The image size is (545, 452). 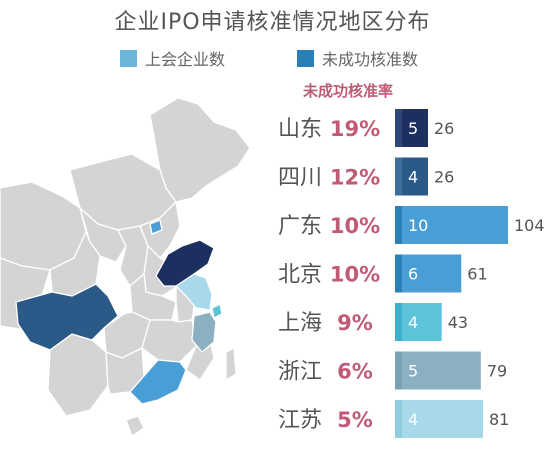 What do you see at coordinates (355, 420) in the screenshot?
I see `rejection-rate-label: 5%` at bounding box center [355, 420].